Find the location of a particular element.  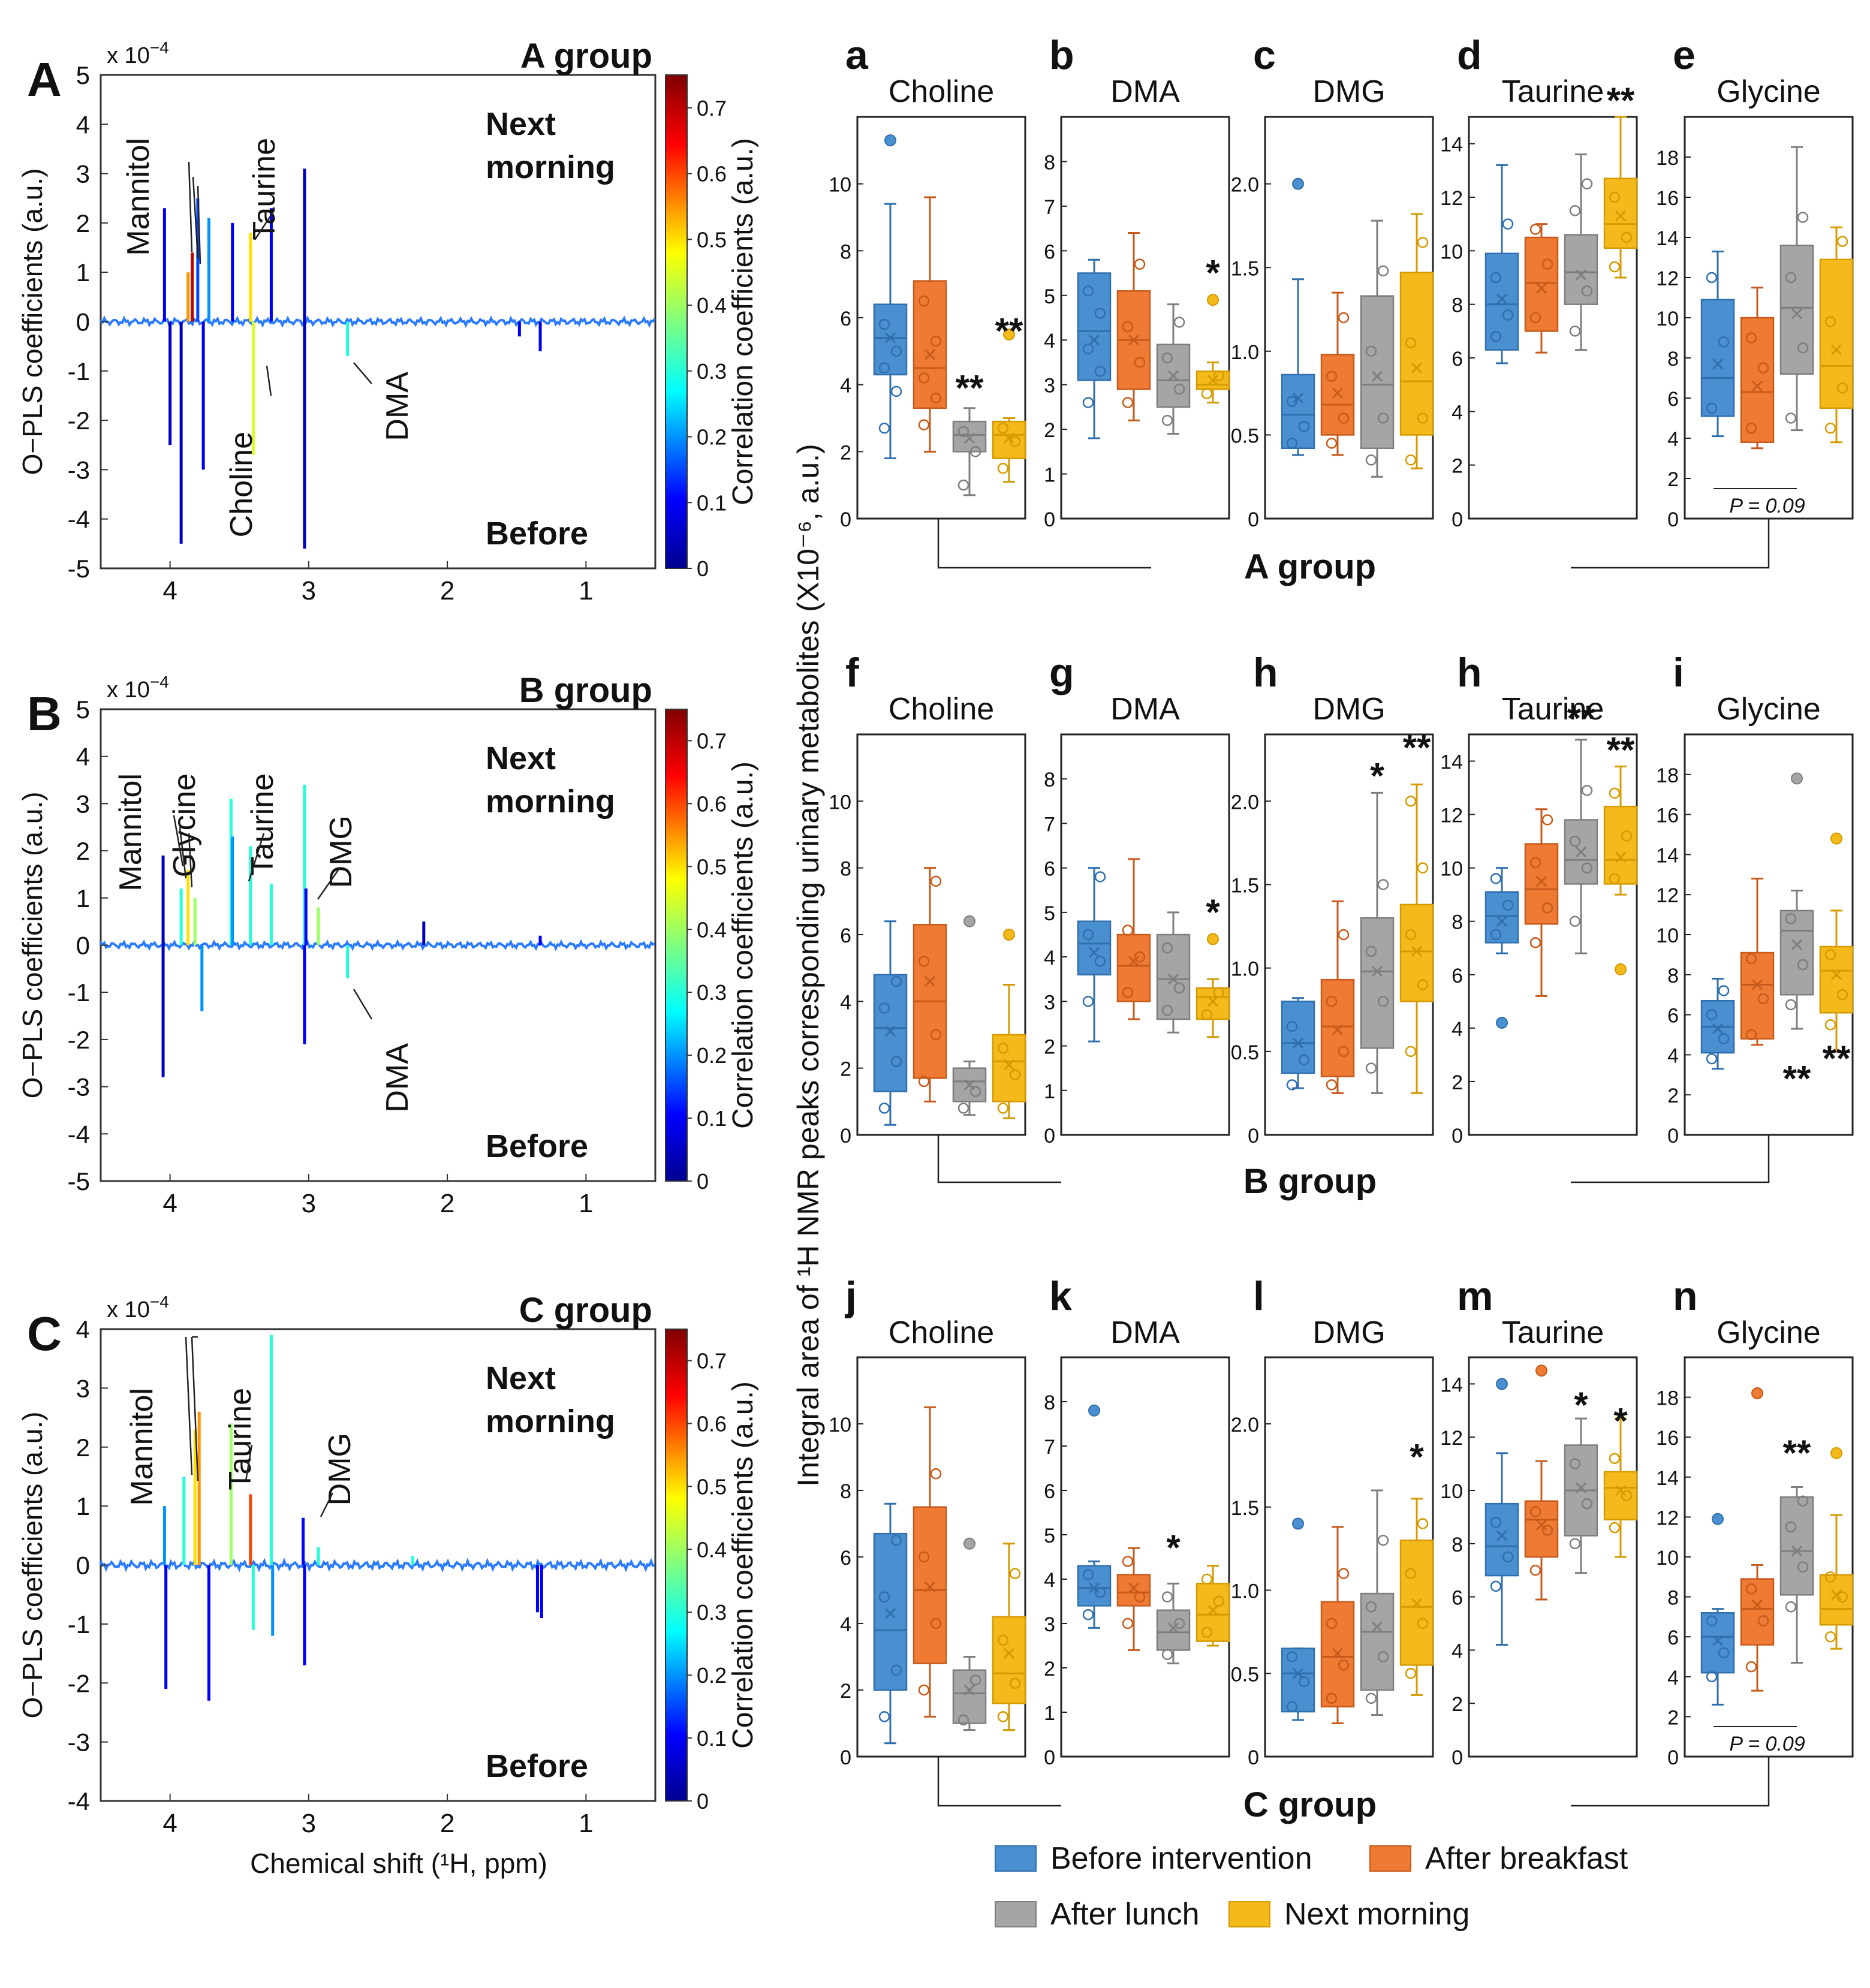

compound-label-dmg: DMG is located at coordinates (340, 1469).